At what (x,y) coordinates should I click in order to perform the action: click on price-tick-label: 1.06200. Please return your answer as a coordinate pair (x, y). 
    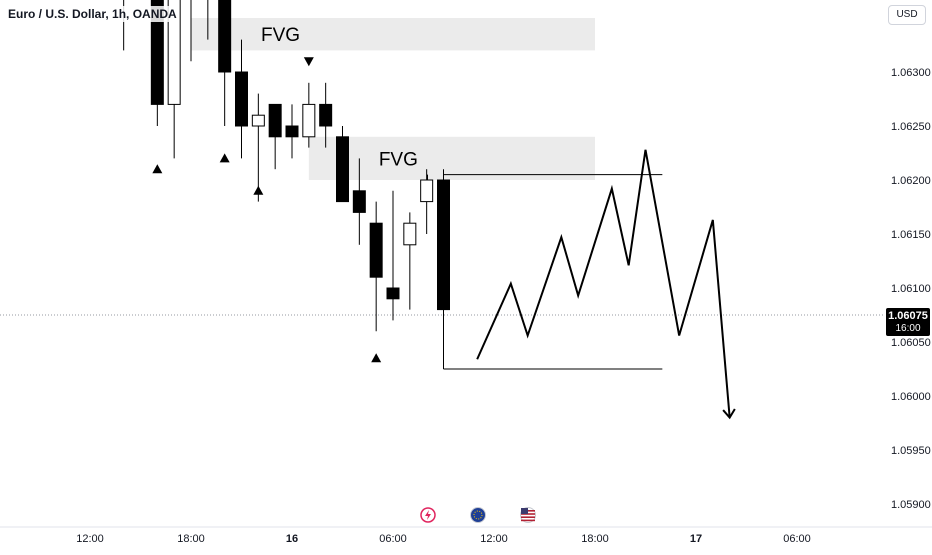
    Looking at the image, I should click on (911, 181).